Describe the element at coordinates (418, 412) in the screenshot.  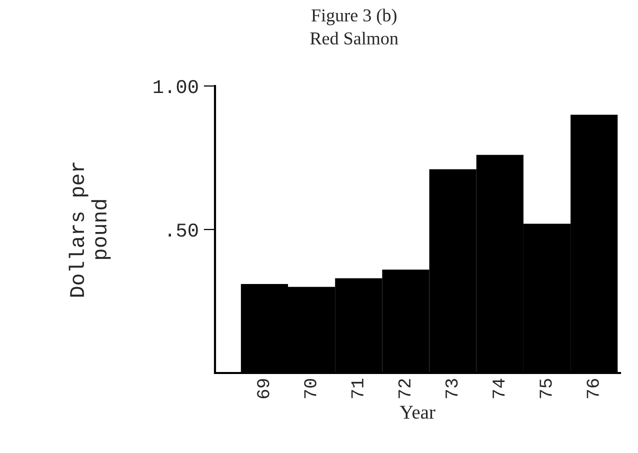
I see `x-axis-title: Year` at that location.